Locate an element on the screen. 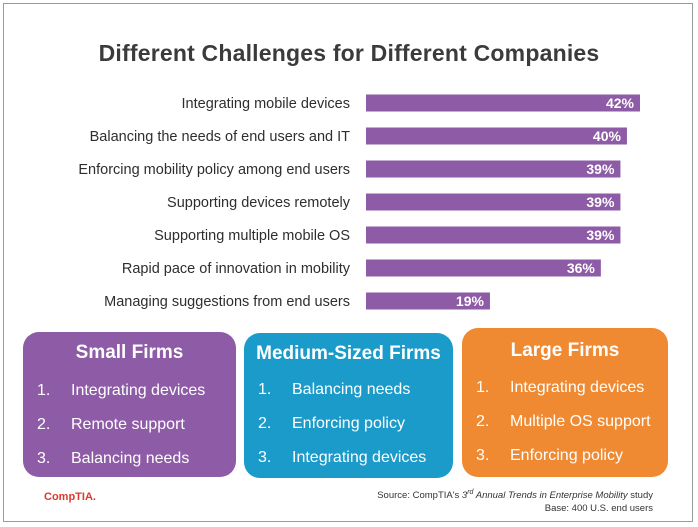  value-label: 42% is located at coordinates (620, 103).